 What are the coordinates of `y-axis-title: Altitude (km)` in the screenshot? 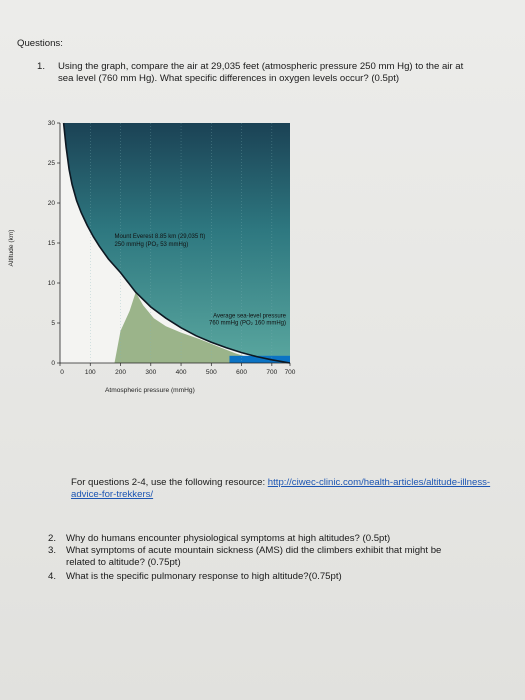 It's located at (11, 247).